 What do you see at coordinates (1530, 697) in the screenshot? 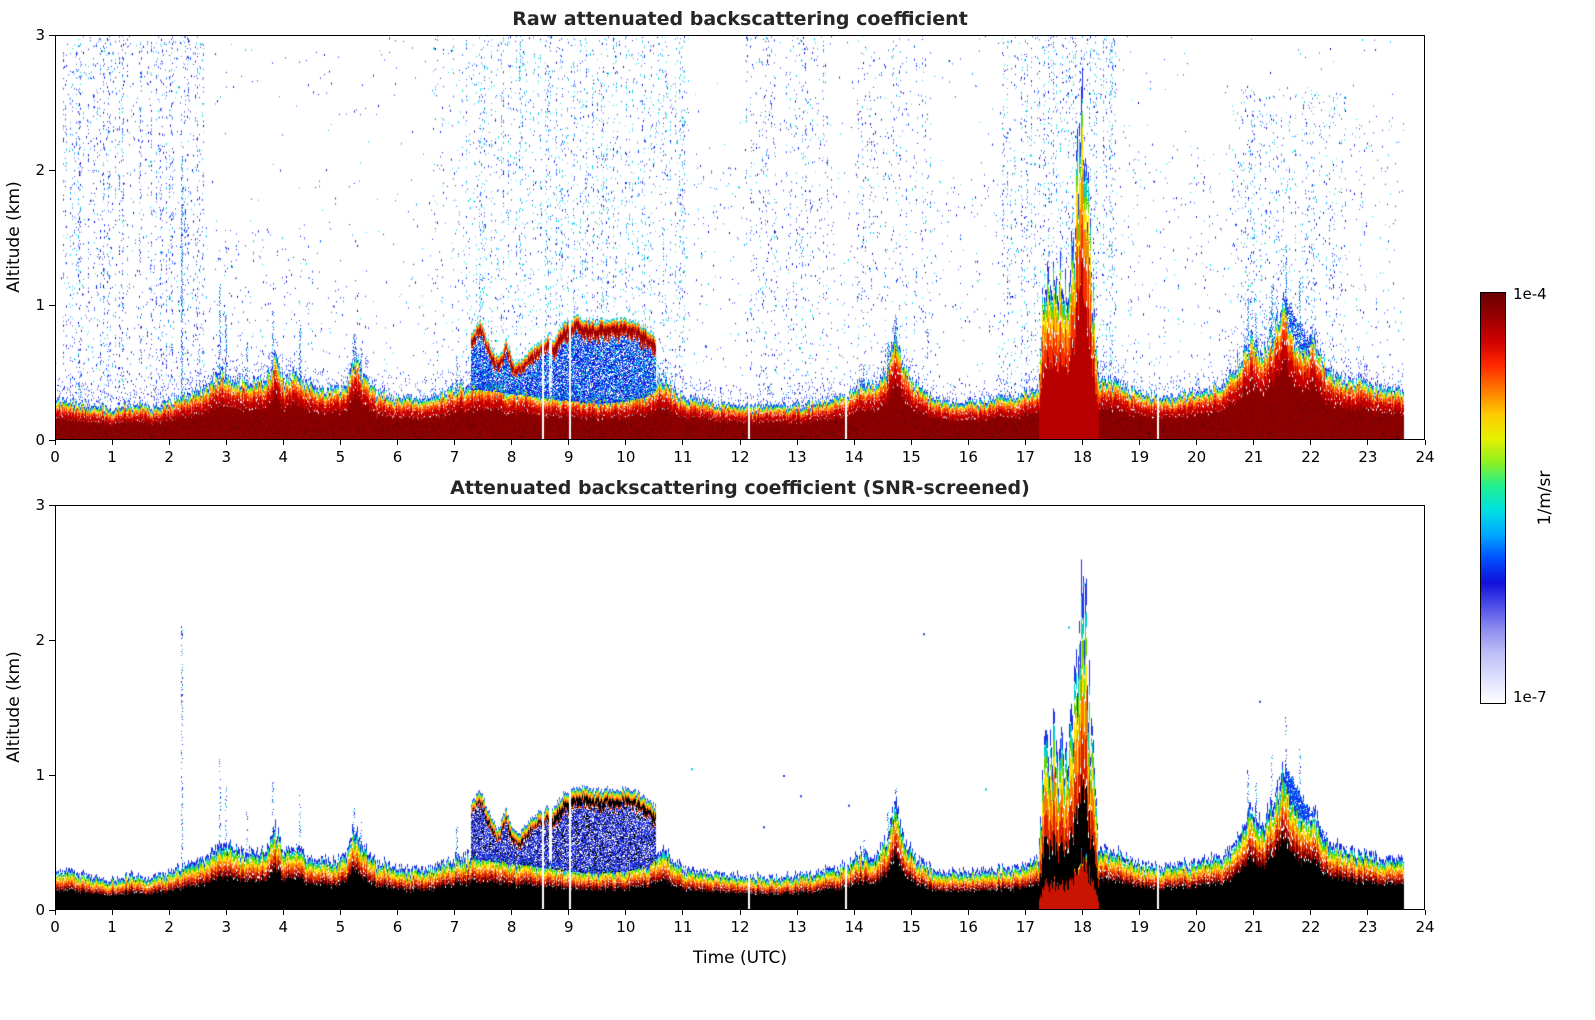
I see `colorbar-min-label: 1e-7` at bounding box center [1530, 697].